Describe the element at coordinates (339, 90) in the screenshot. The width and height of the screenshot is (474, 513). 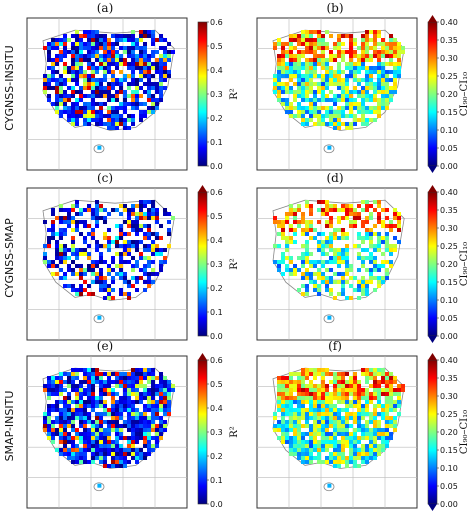
I see `grid-cells` at that location.